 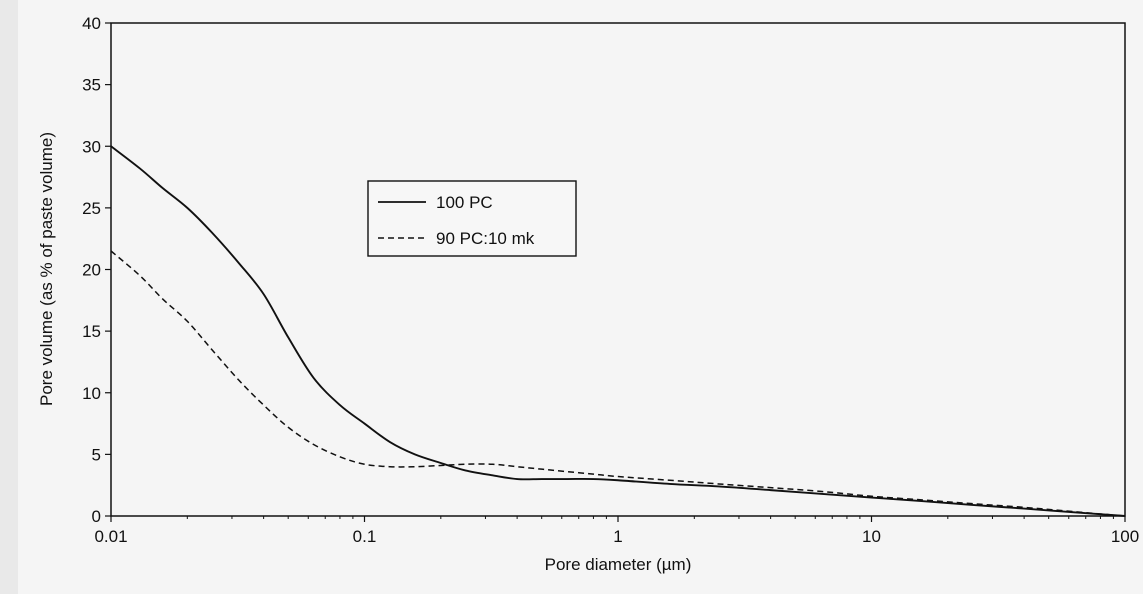 I want to click on y-tick-label: 40, so click(x=91, y=23).